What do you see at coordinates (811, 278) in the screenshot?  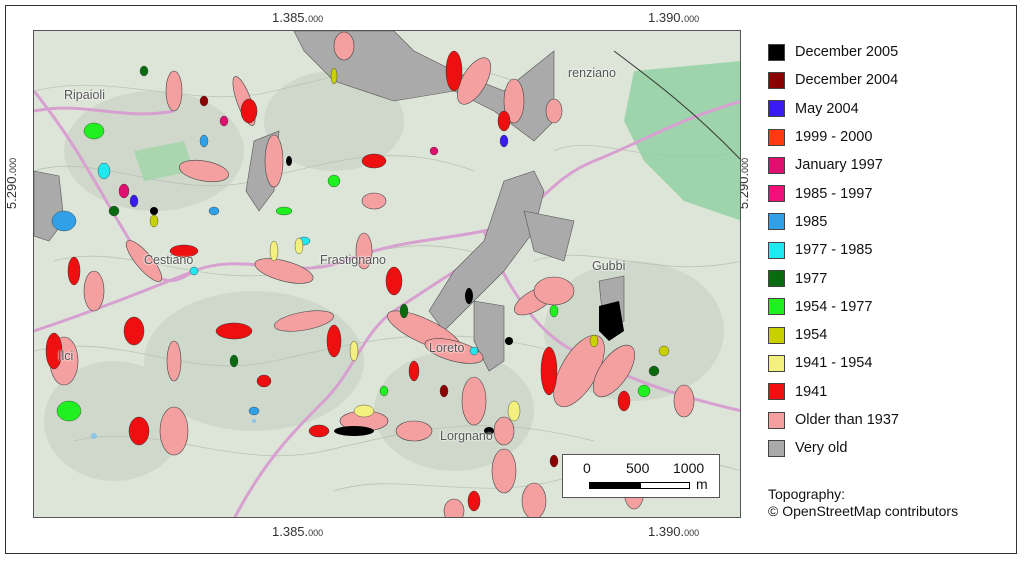 I see `legend-label: 1977` at bounding box center [811, 278].